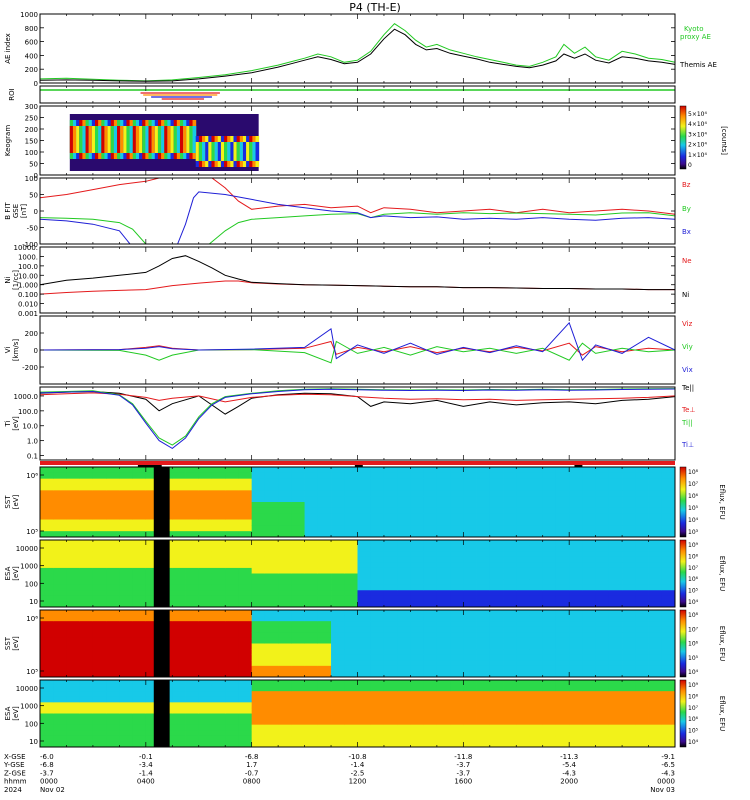  I want to click on keogram-cell, so click(257, 151).